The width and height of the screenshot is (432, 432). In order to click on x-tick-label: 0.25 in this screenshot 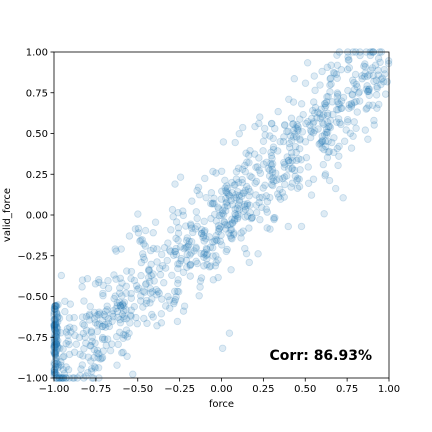, I will do `click(263, 389)`.